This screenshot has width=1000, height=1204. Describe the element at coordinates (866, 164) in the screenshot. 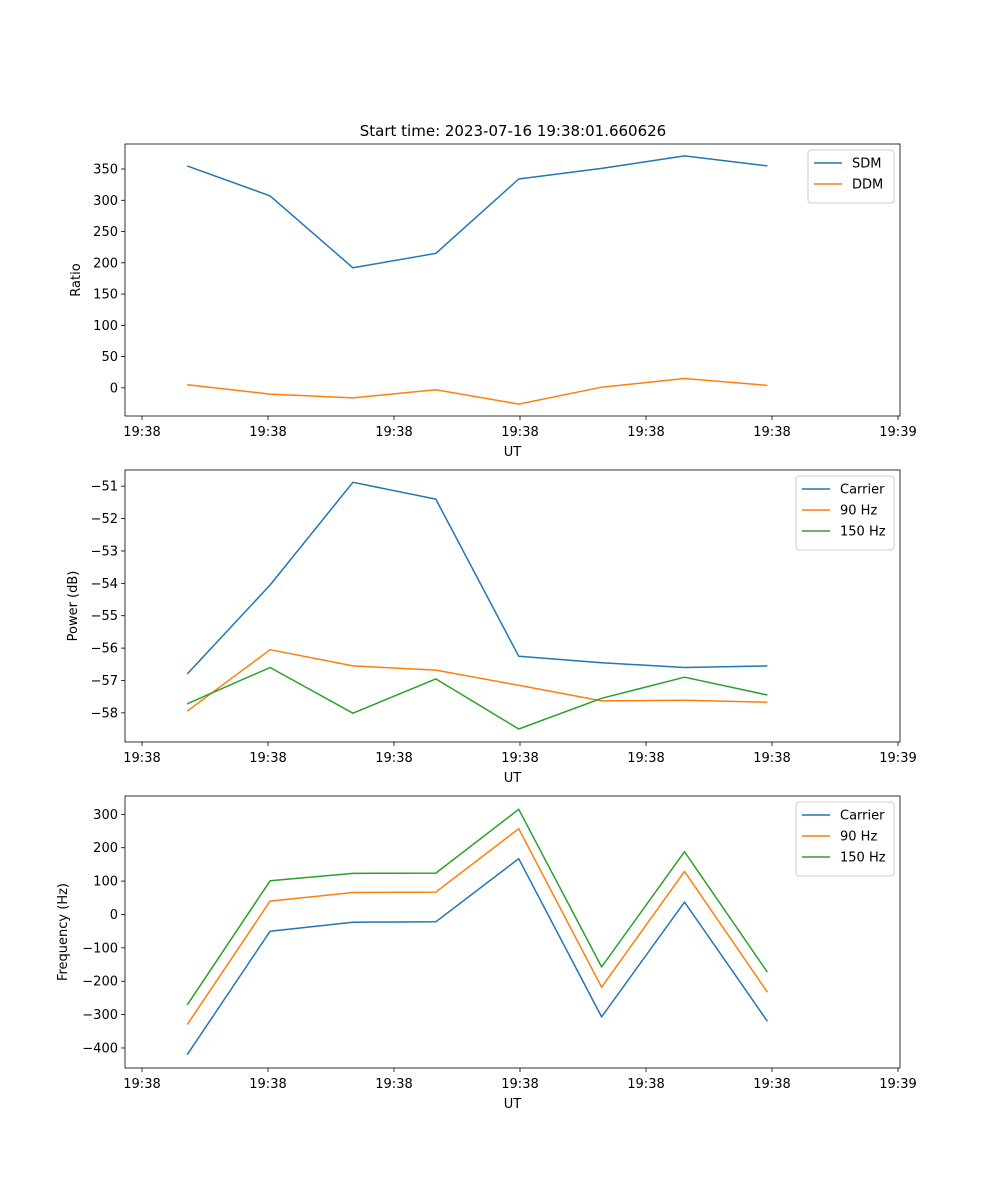

I see `chart1-legend-label: SDM` at that location.